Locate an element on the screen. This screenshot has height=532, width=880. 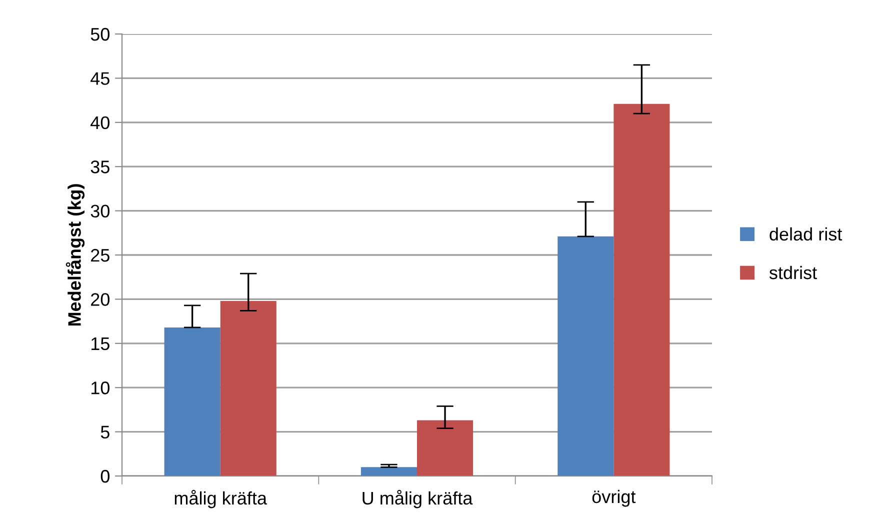
x-tick-label: U målig kräfta is located at coordinates (417, 499).